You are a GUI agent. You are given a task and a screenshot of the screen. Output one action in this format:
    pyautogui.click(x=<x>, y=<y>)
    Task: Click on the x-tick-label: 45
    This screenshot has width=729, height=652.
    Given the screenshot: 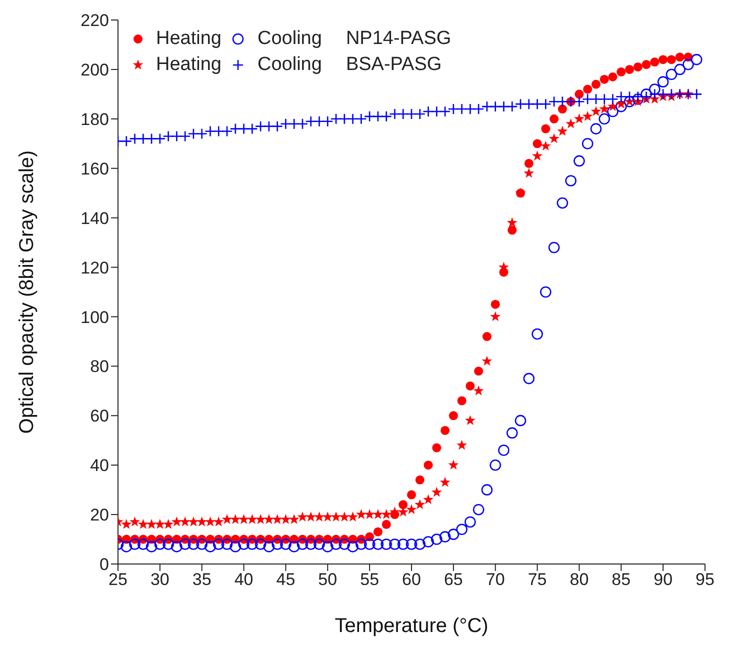 What is the action you would take?
    pyautogui.click(x=286, y=580)
    